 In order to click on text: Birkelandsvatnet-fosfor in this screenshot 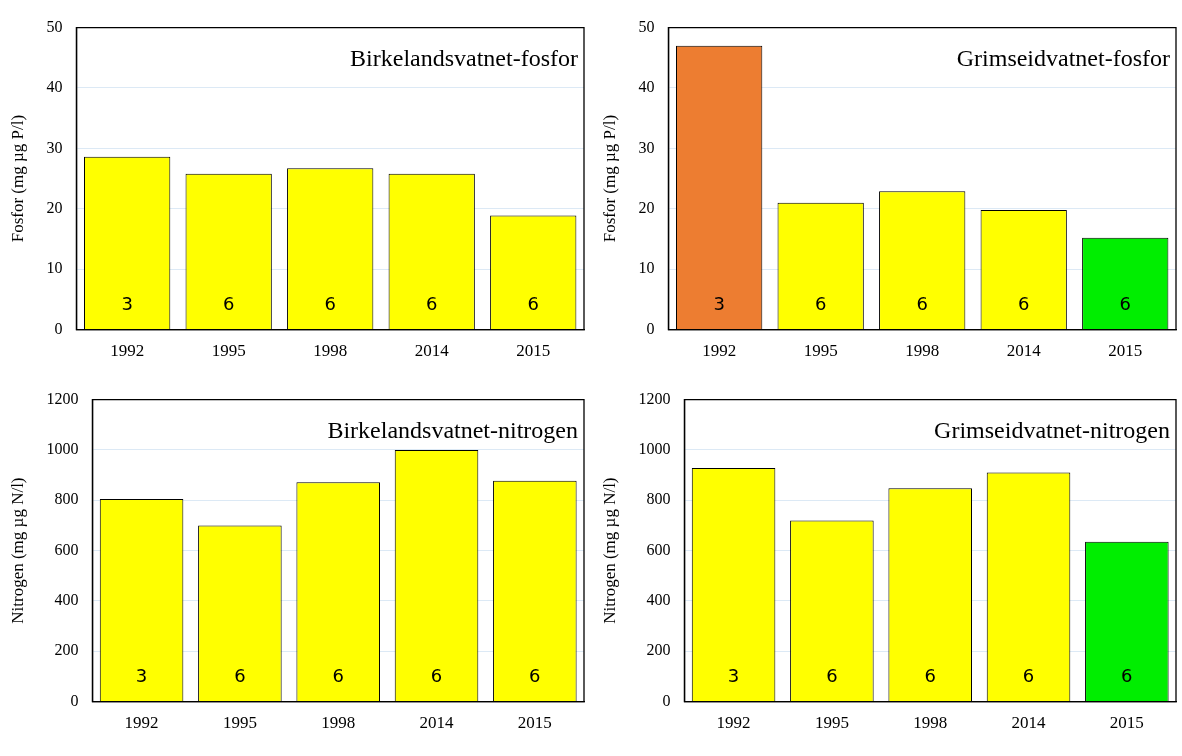, I will do `click(464, 57)`.